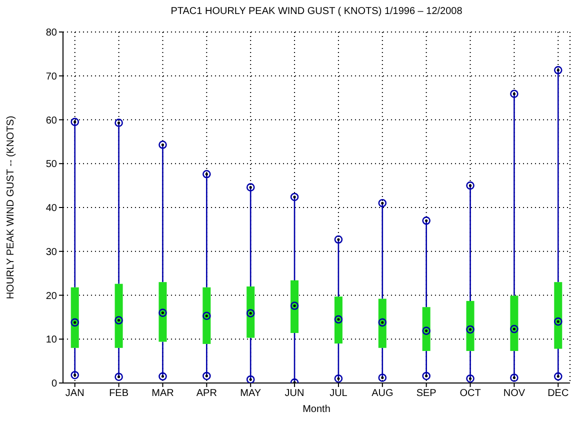 The width and height of the screenshot is (576, 432). Describe the element at coordinates (251, 394) in the screenshot. I see `x-tick-label: MAY` at that location.